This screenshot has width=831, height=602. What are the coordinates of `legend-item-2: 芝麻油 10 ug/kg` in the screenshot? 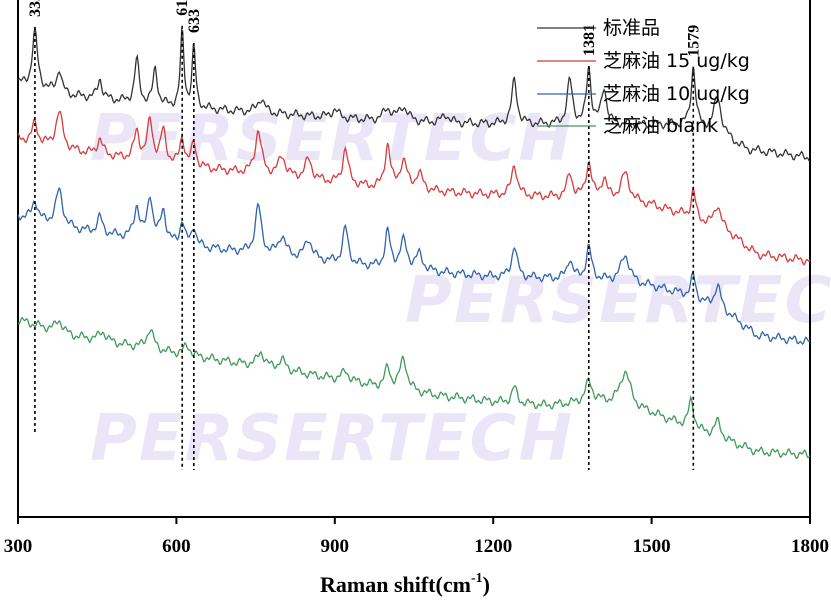 It's located at (643, 94).